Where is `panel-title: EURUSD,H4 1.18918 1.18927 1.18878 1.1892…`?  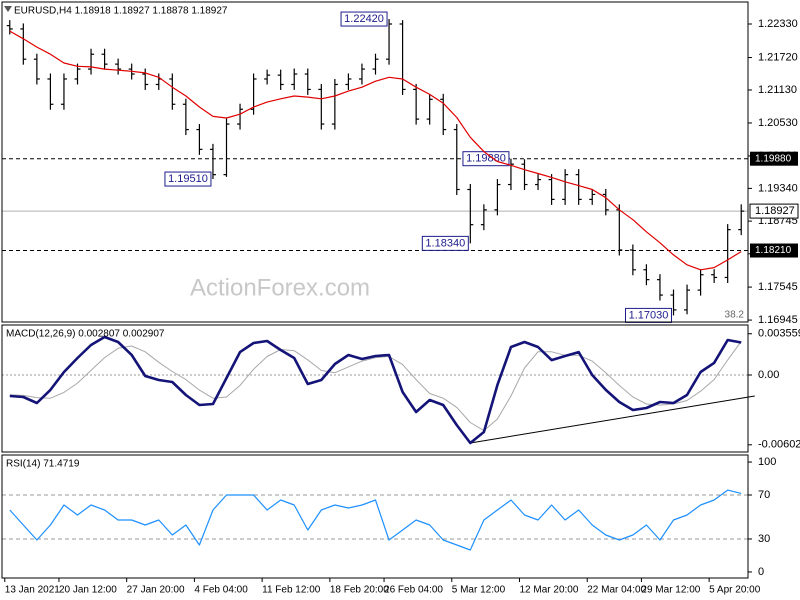 panel-title: EURUSD,H4 1.18918 1.18927 1.18878 1.1892… is located at coordinates (121, 11).